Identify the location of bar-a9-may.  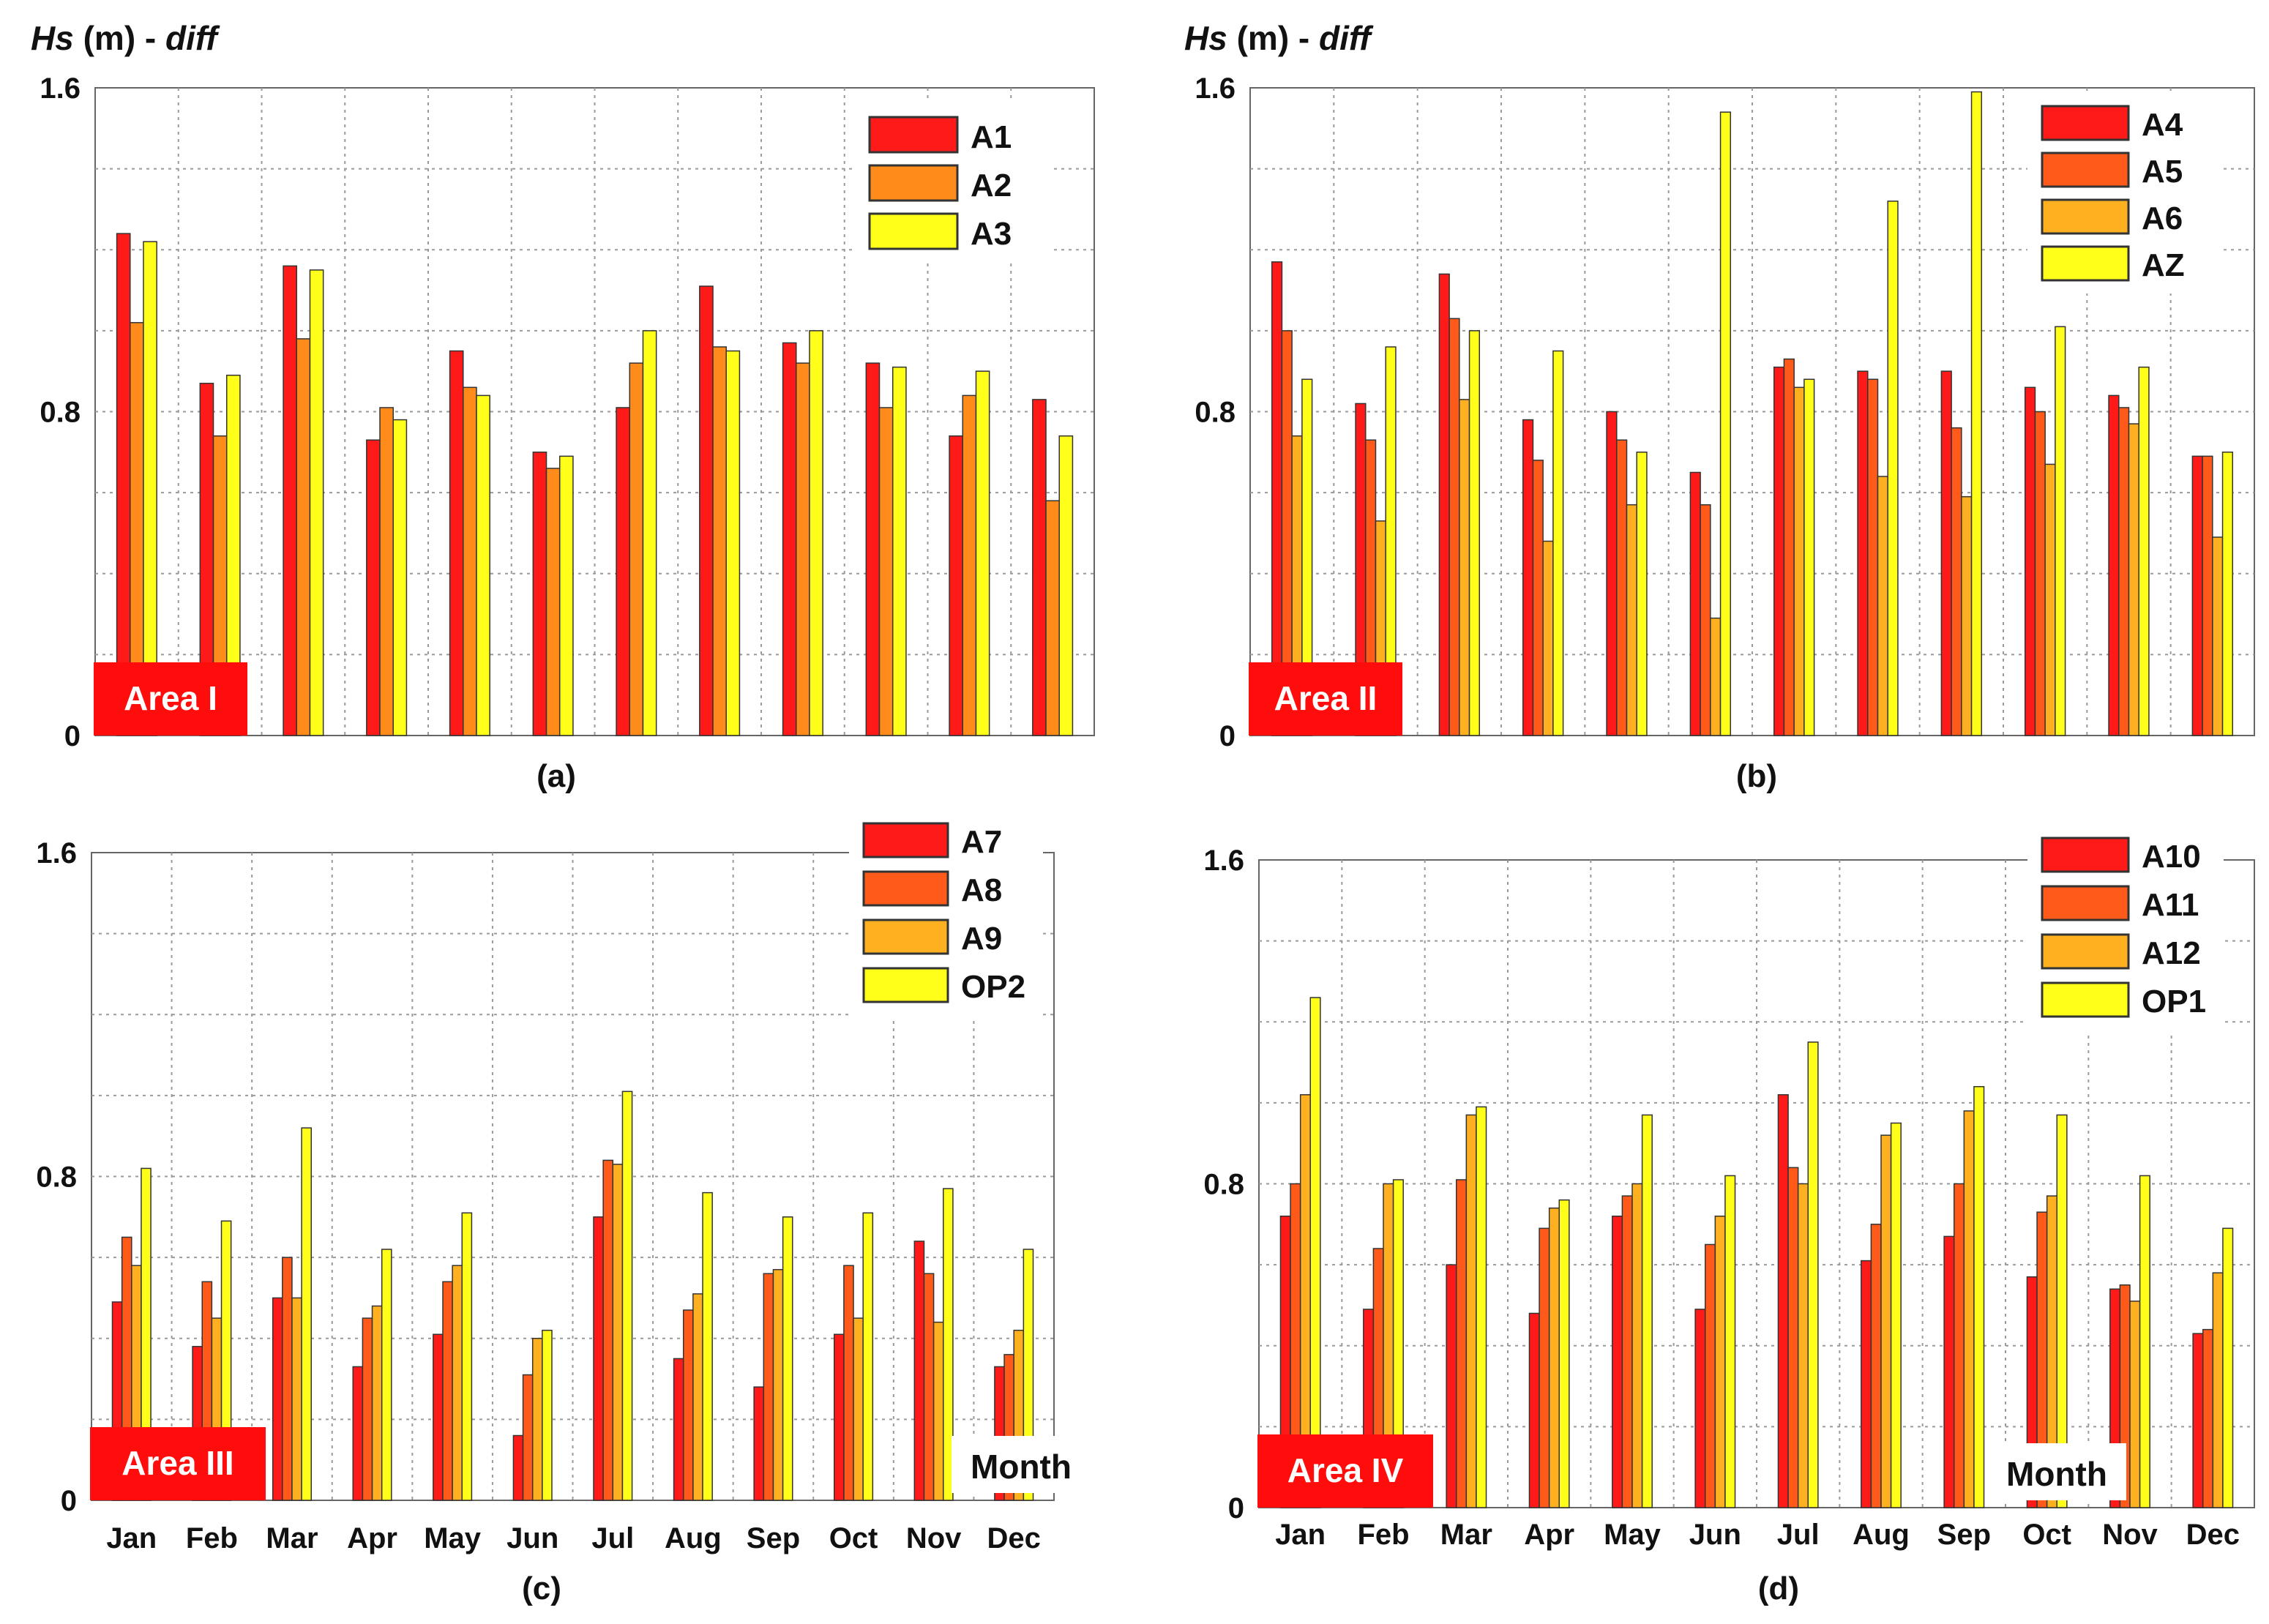
(457, 1383).